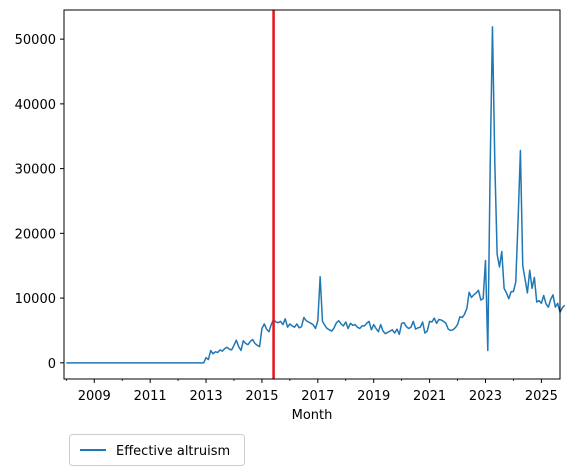 This screenshot has height=473, width=569. What do you see at coordinates (52, 364) in the screenshot?
I see `y-tick-label: 0` at bounding box center [52, 364].